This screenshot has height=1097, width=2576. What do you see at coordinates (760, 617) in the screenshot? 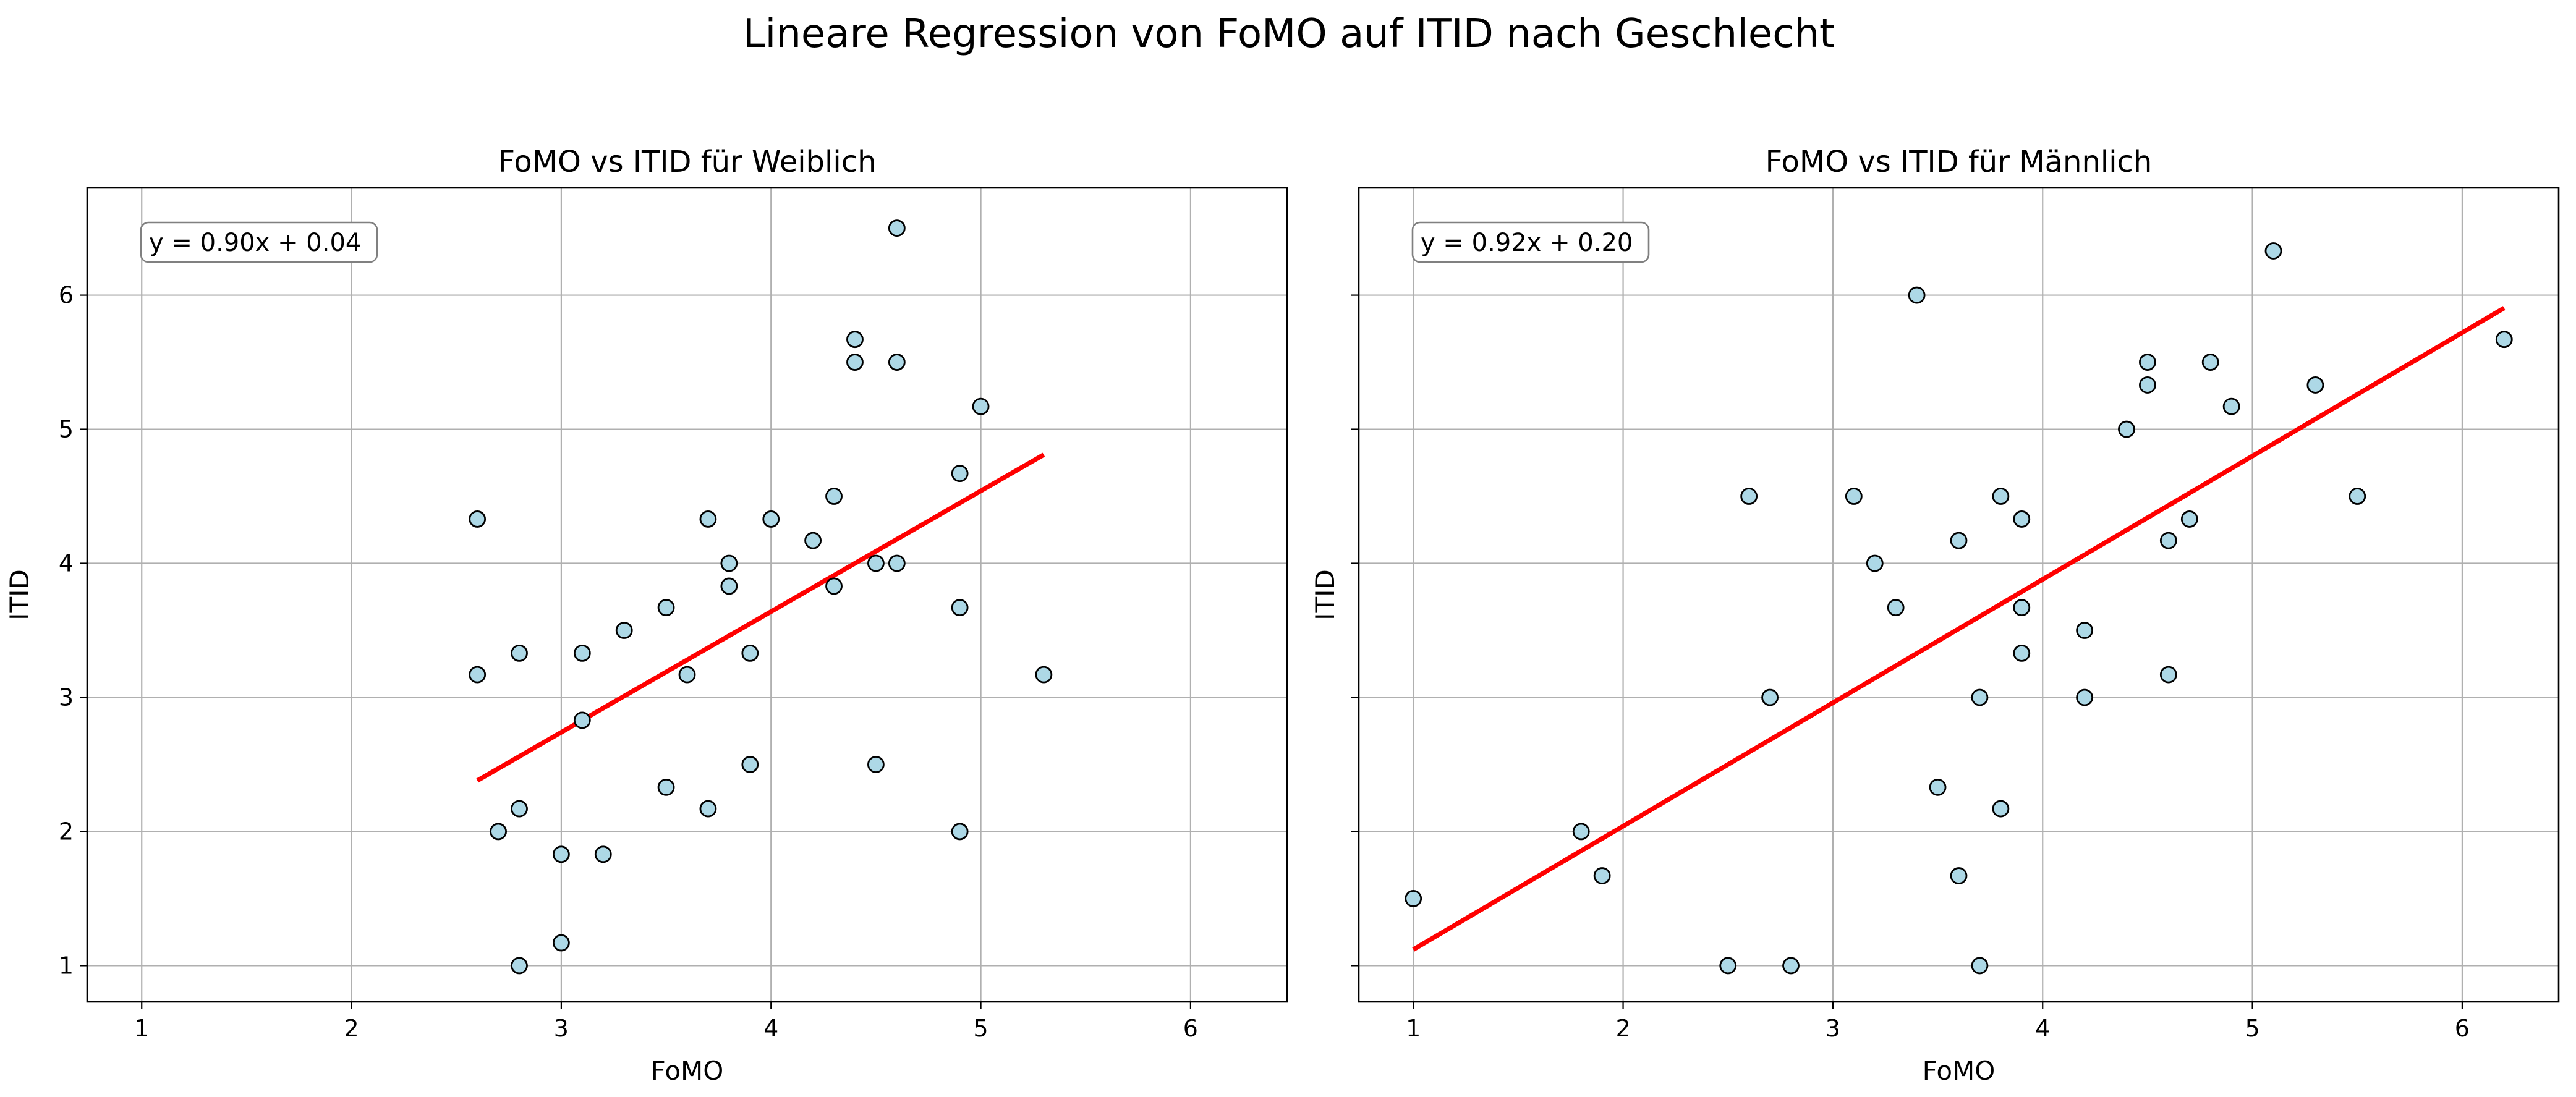
I see `regression-line` at bounding box center [760, 617].